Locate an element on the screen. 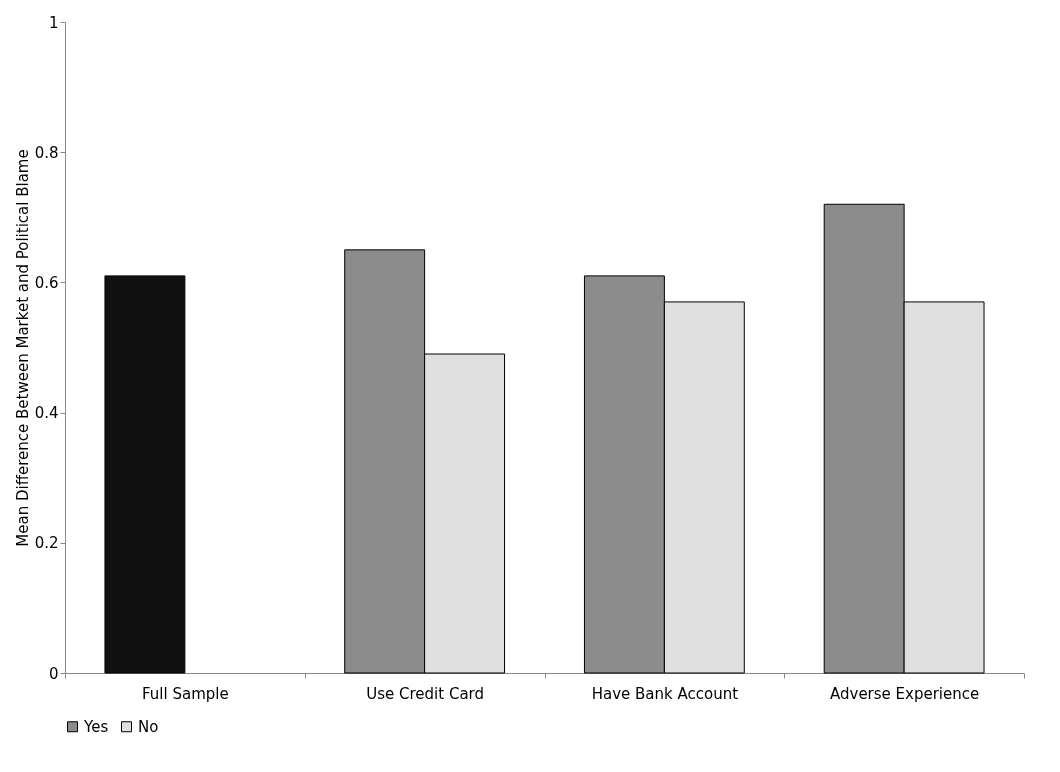 The image size is (1060, 772). x-tick-label: Full Sample is located at coordinates (185, 693).